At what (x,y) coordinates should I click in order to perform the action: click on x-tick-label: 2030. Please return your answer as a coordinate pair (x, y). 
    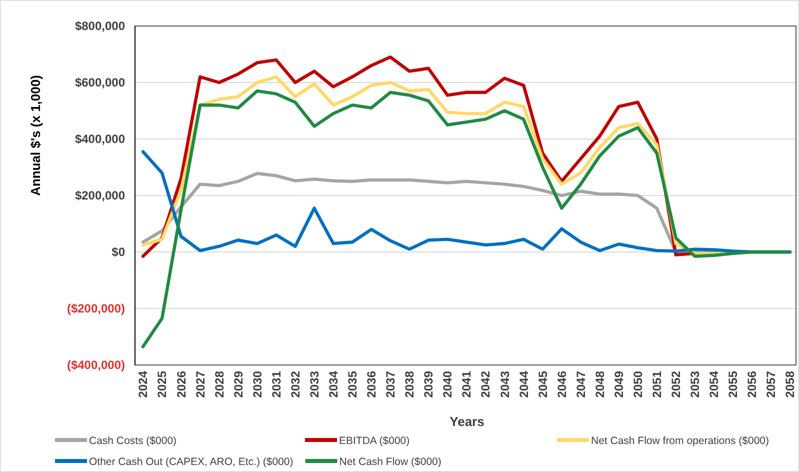
    Looking at the image, I should click on (257, 384).